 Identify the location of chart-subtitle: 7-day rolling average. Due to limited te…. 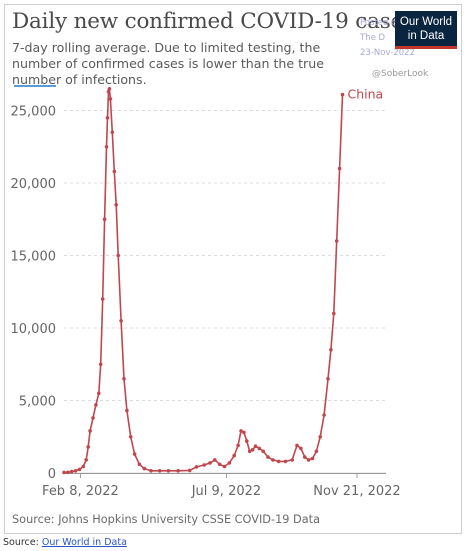
(168, 63).